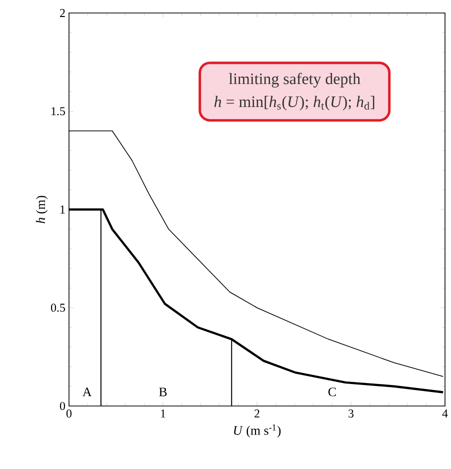 The width and height of the screenshot is (451, 469). I want to click on y-tick-label: 0, so click(62, 406).